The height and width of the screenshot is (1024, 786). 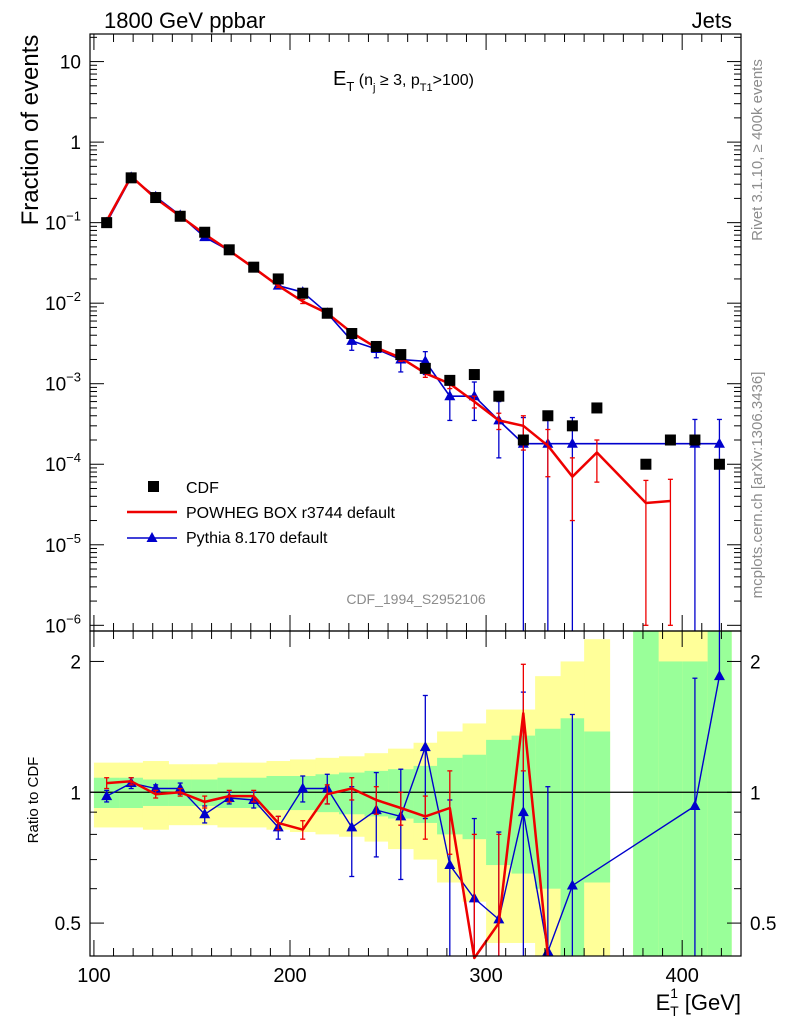 I want to click on xtick-label: 200, so click(x=289, y=976).